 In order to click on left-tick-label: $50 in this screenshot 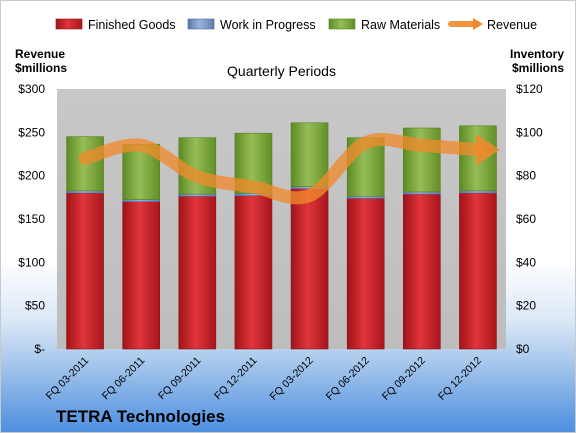, I will do `click(35, 306)`.